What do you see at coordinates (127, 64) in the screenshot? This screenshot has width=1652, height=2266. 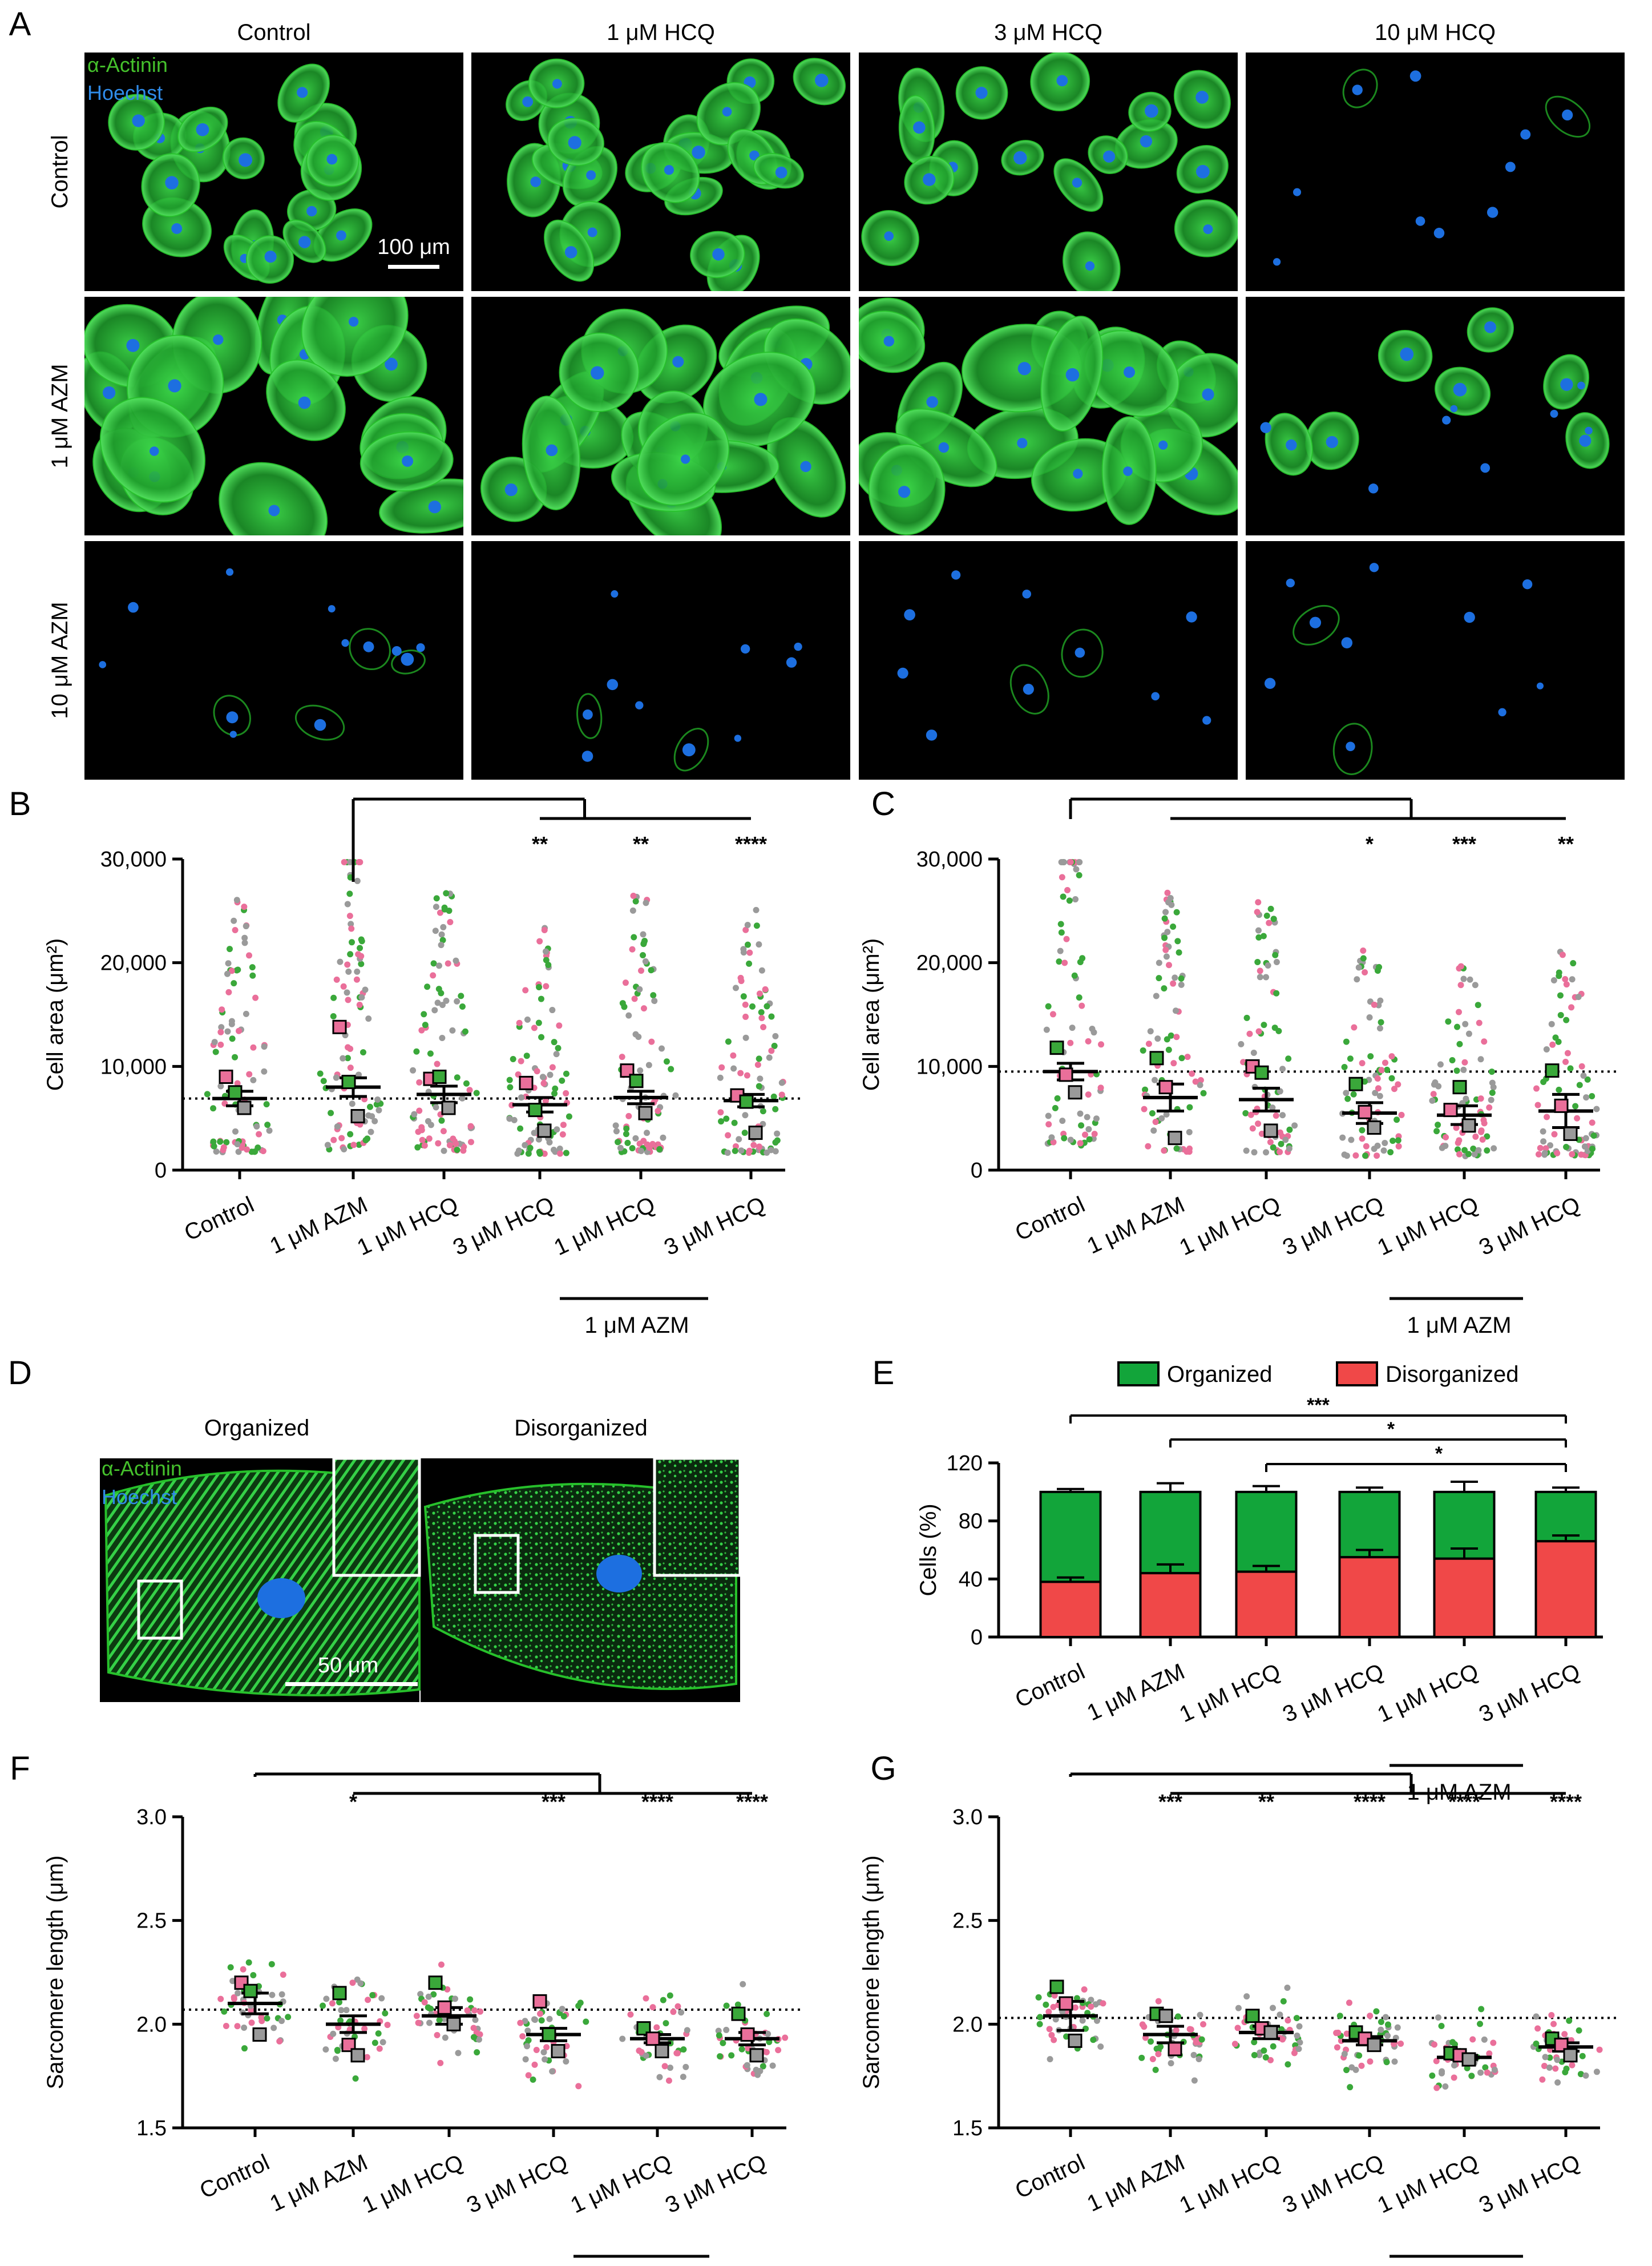 I see `legend-actinin: α-Actinin` at bounding box center [127, 64].